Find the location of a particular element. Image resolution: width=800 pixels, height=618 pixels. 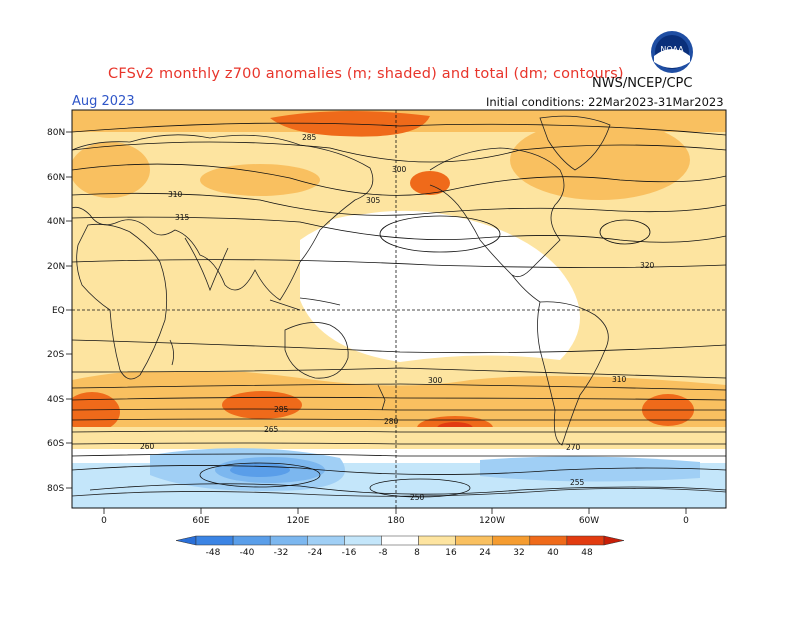

longitude-axis is located at coordinates (395, 511).